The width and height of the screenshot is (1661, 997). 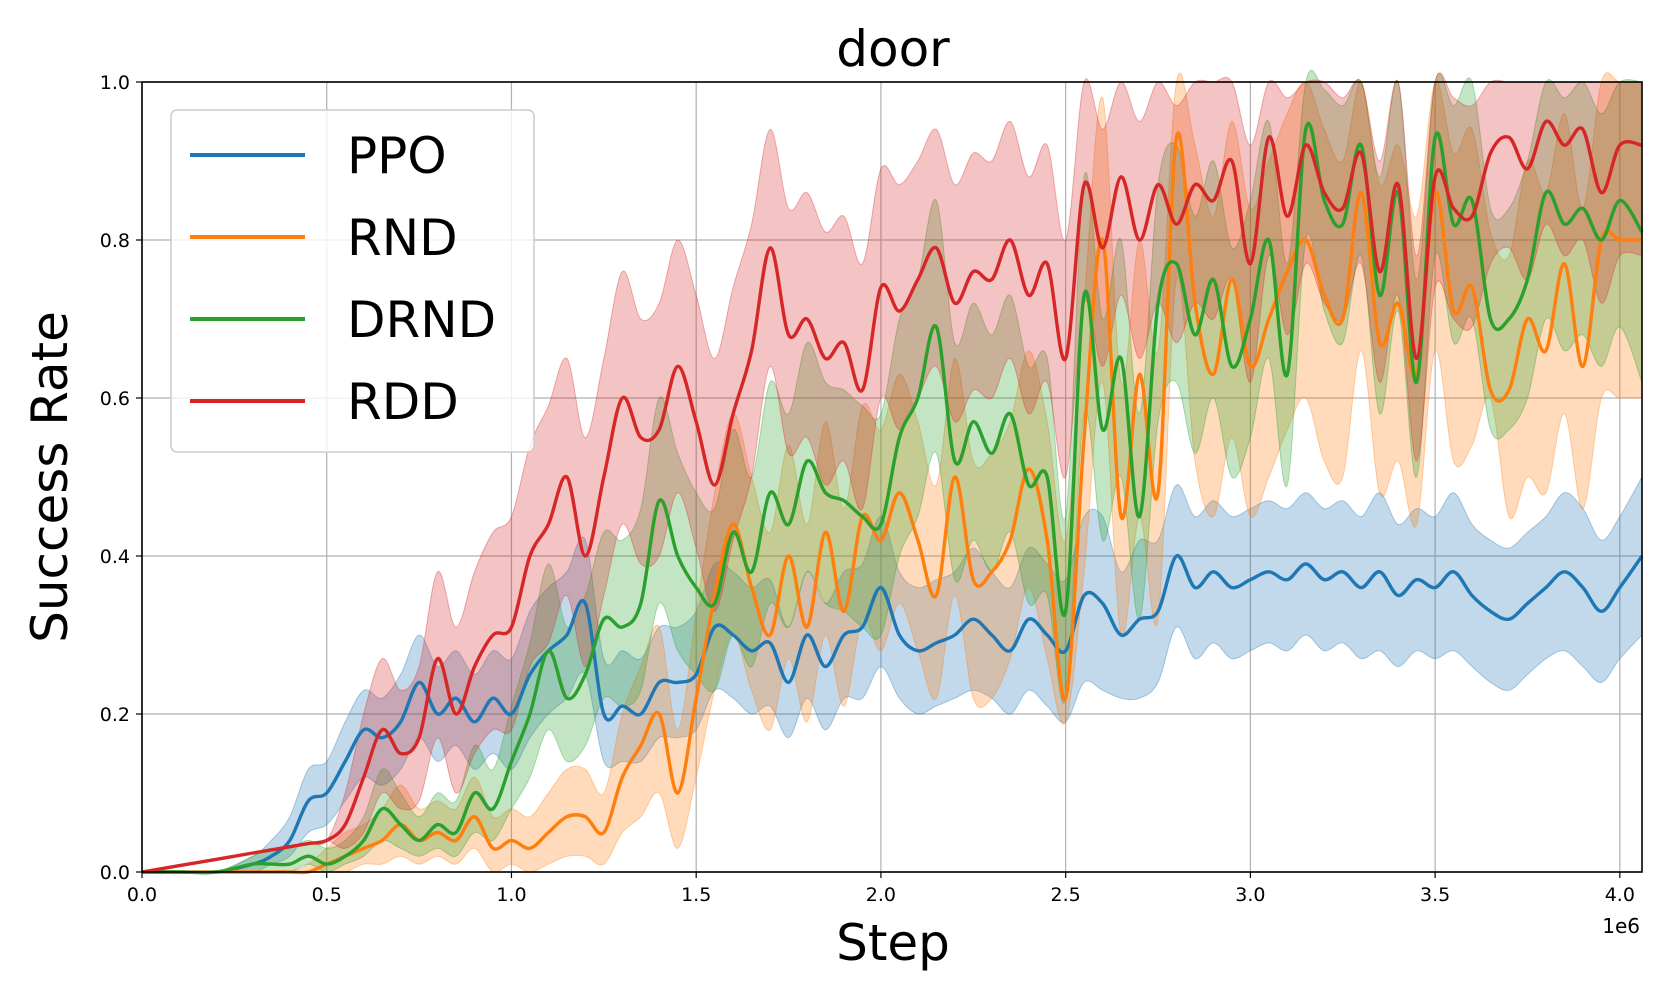 What do you see at coordinates (115, 873) in the screenshot?
I see `y-tick-label: 0.0` at bounding box center [115, 873].